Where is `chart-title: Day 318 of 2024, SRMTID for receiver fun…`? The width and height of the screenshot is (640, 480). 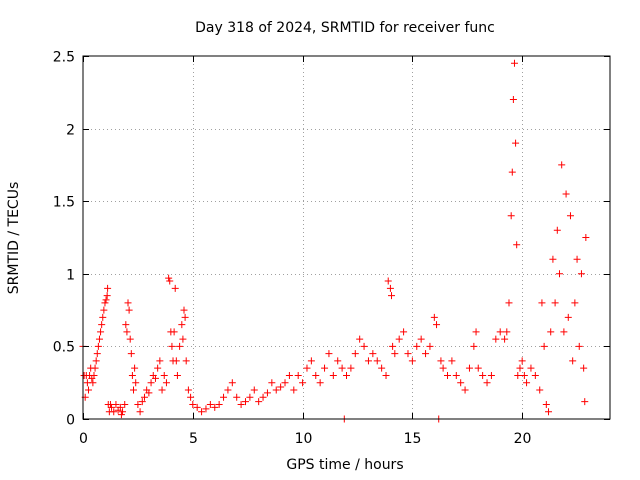 chart-title: Day 318 of 2024, SRMTID for receiver fun… is located at coordinates (345, 28).